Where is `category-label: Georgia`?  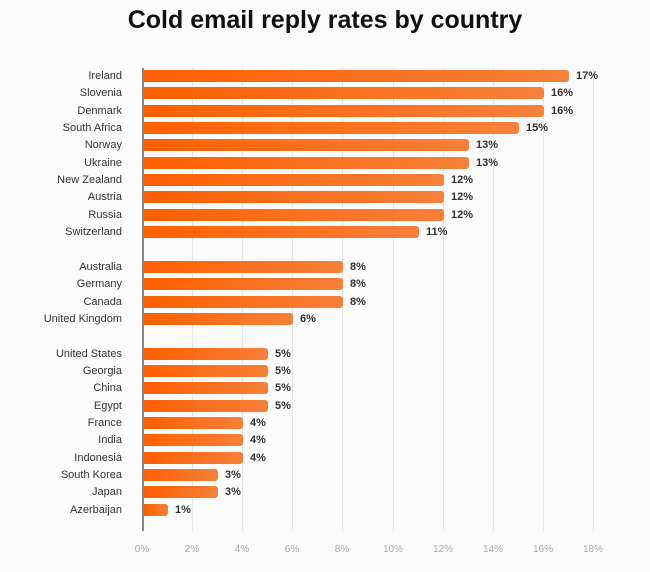 category-label: Georgia is located at coordinates (102, 371).